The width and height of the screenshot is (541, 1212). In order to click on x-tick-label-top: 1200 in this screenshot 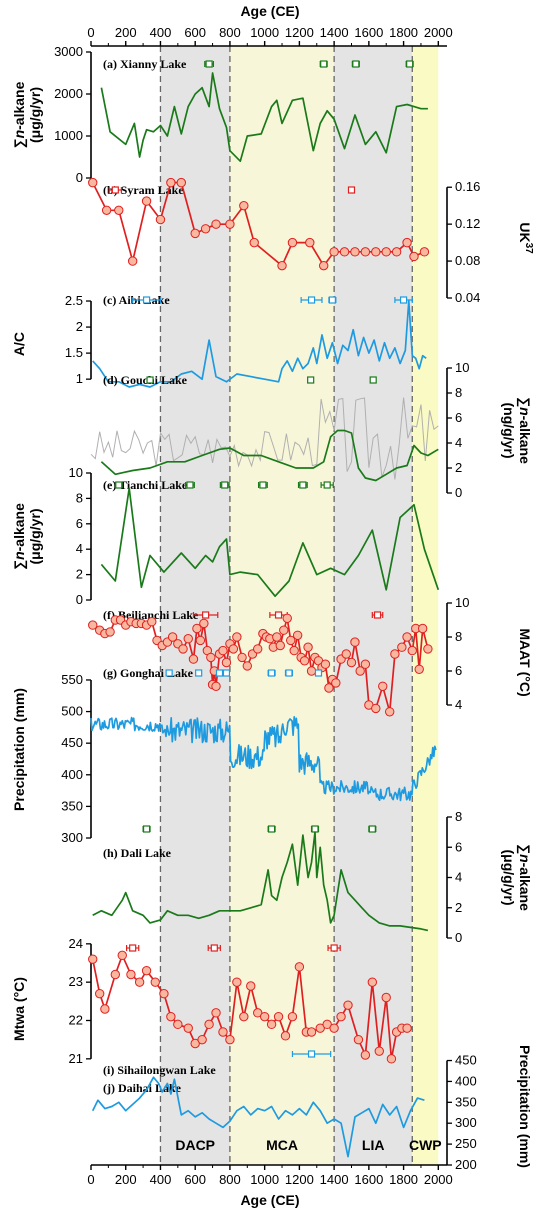, I will do `click(299, 32)`.